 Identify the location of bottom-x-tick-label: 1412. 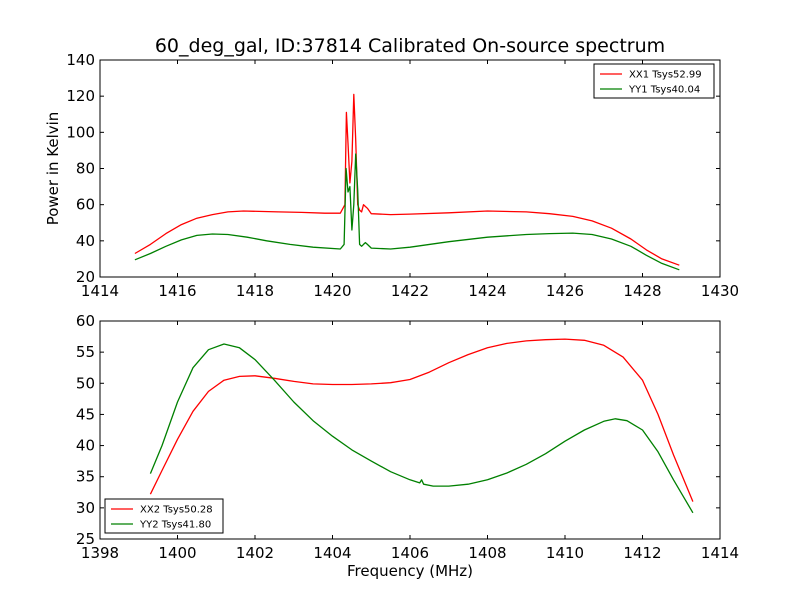
(642, 553).